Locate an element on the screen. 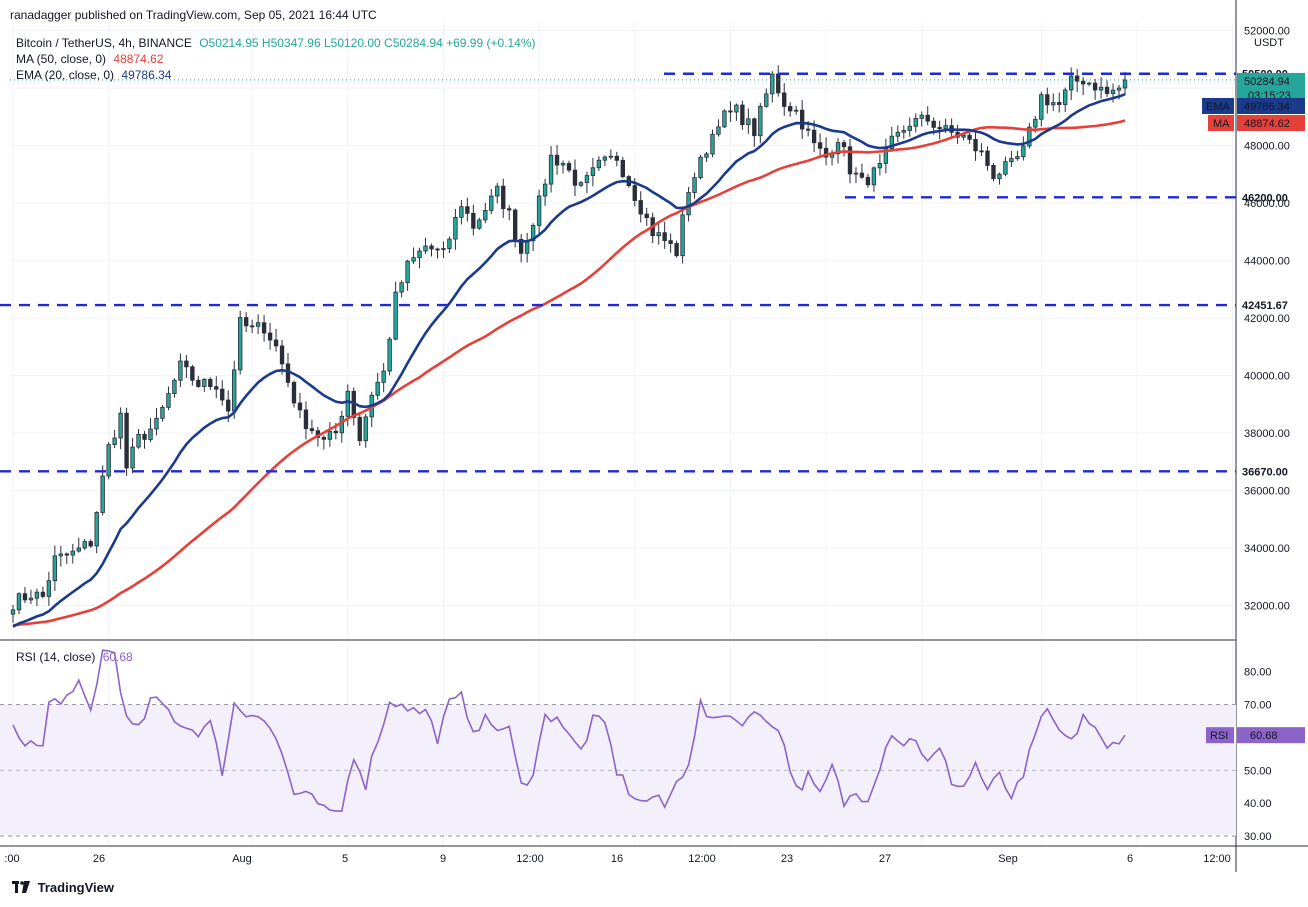 This screenshot has height=907, width=1308. price-tick-label: 36000.00 is located at coordinates (1267, 492).